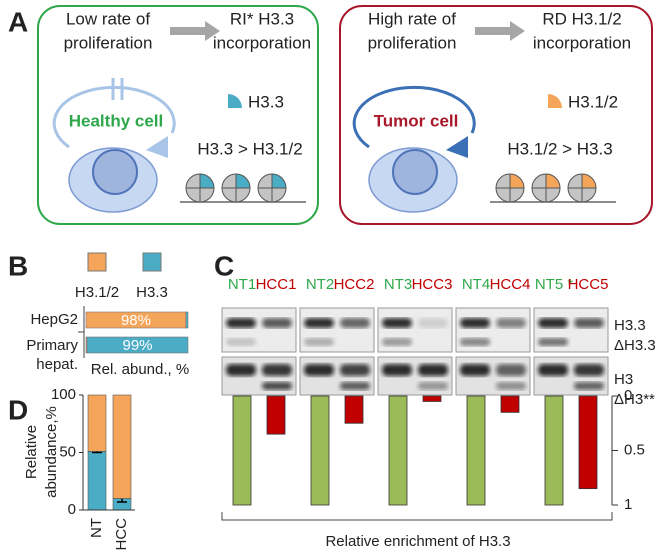 This screenshot has width=661, height=560. What do you see at coordinates (63, 394) in the screenshot?
I see `y-tick-label: 100` at bounding box center [63, 394].